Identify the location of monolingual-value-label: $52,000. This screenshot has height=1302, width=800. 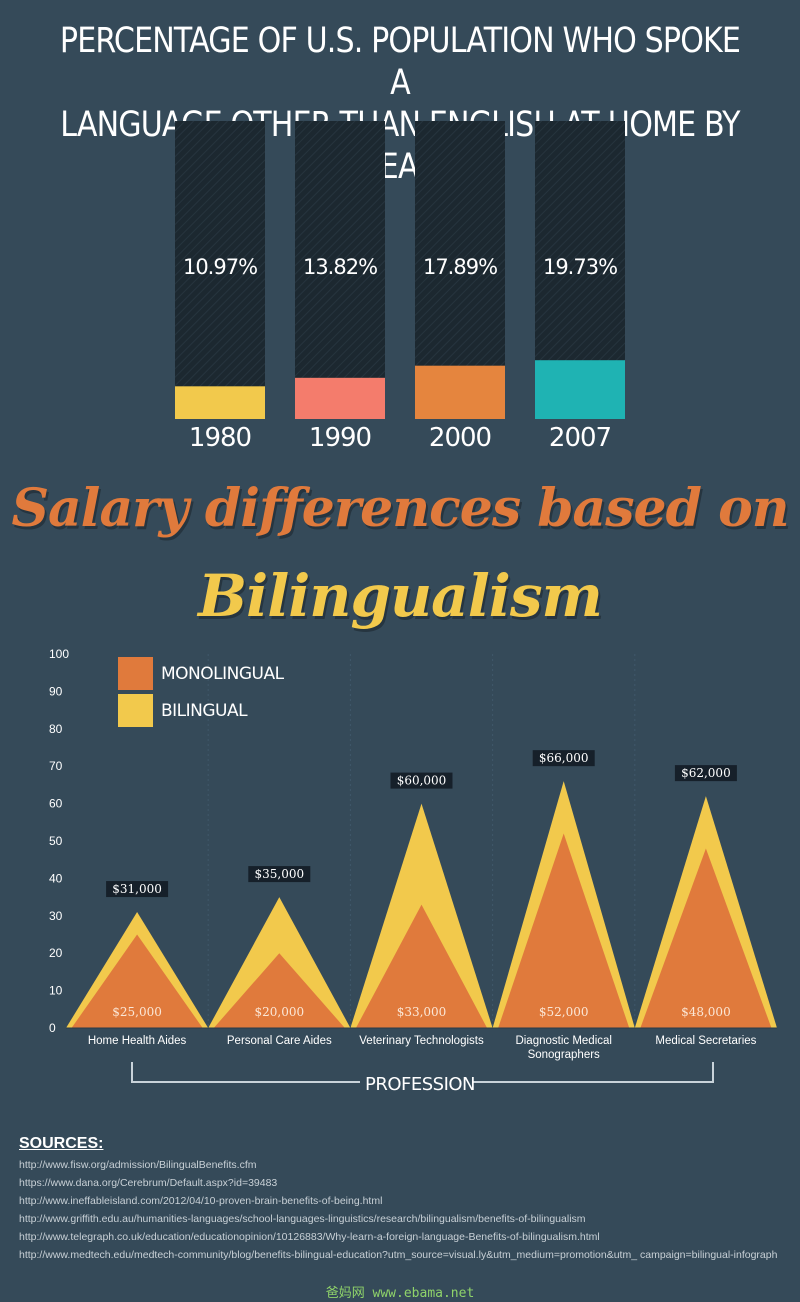
(564, 1012).